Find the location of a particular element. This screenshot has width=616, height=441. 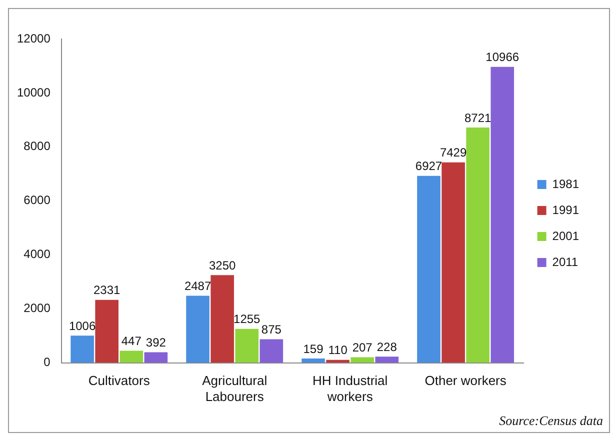

data-label: 2487 is located at coordinates (198, 286).